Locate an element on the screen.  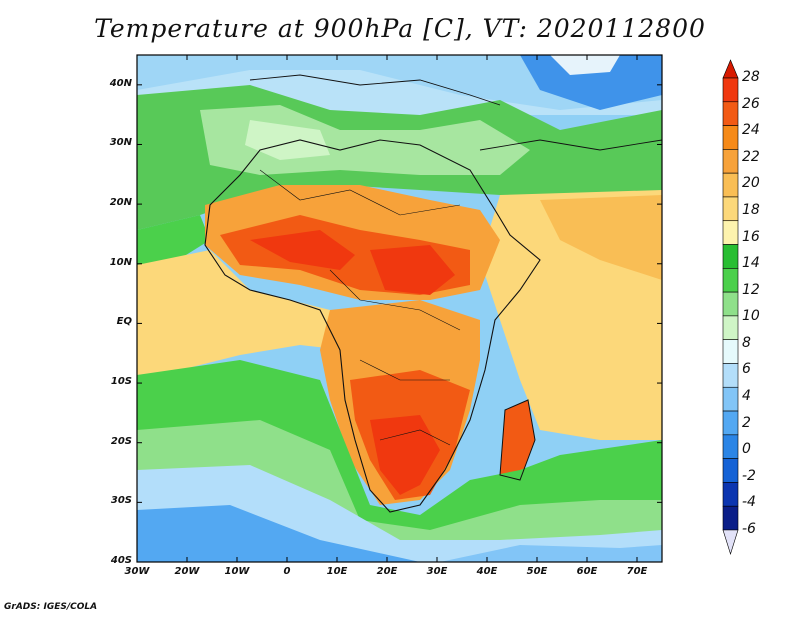
colorbar-level-label: 24 is located at coordinates (751, 130).